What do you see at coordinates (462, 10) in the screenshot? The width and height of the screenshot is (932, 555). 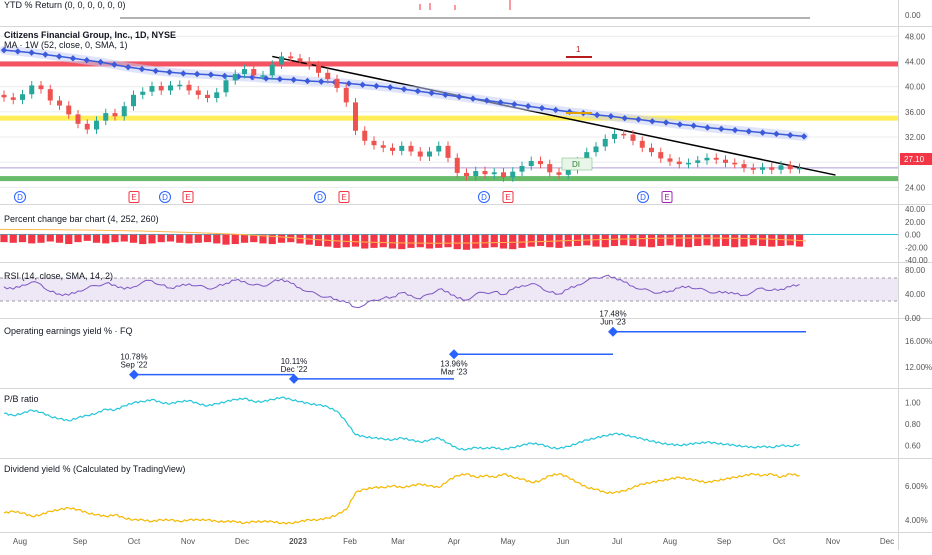 I see `ytd-return-panel: YTD % Return (0, 0, 0, 0, 0, 0) 0.00` at bounding box center [462, 10].